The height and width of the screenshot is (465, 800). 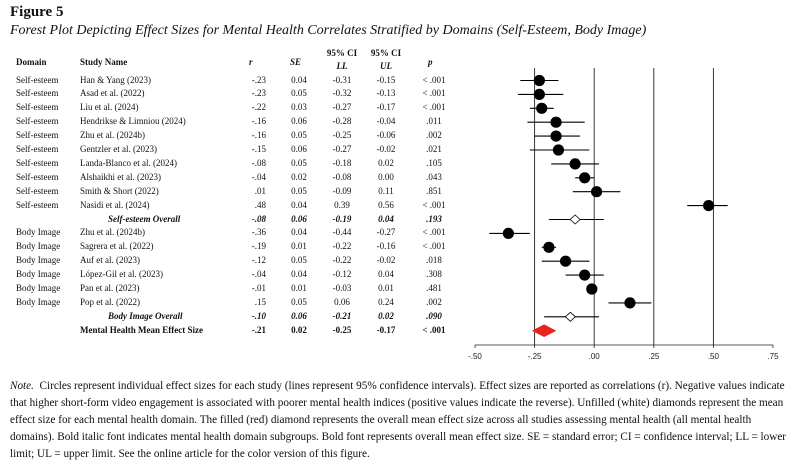 What do you see at coordinates (342, 329) in the screenshot?
I see `row-ll: -0.25` at bounding box center [342, 329].